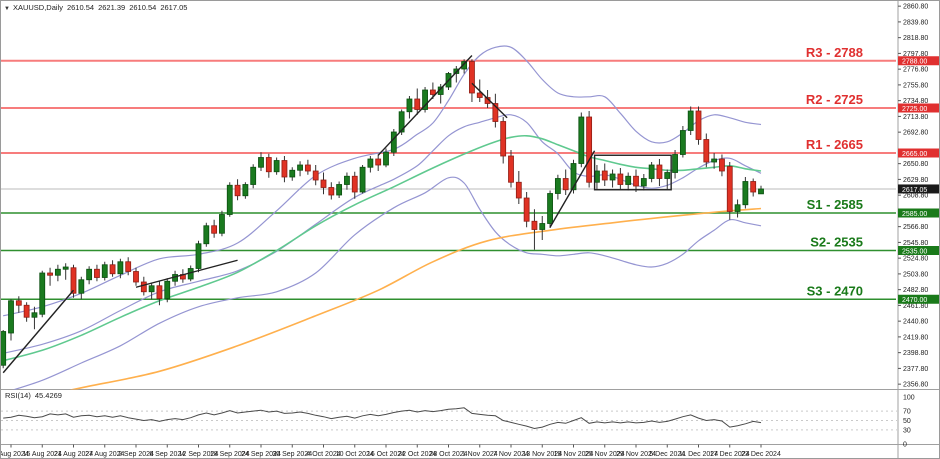  I want to click on axis-price-box-2665.00: 2665.00, so click(918, 153).